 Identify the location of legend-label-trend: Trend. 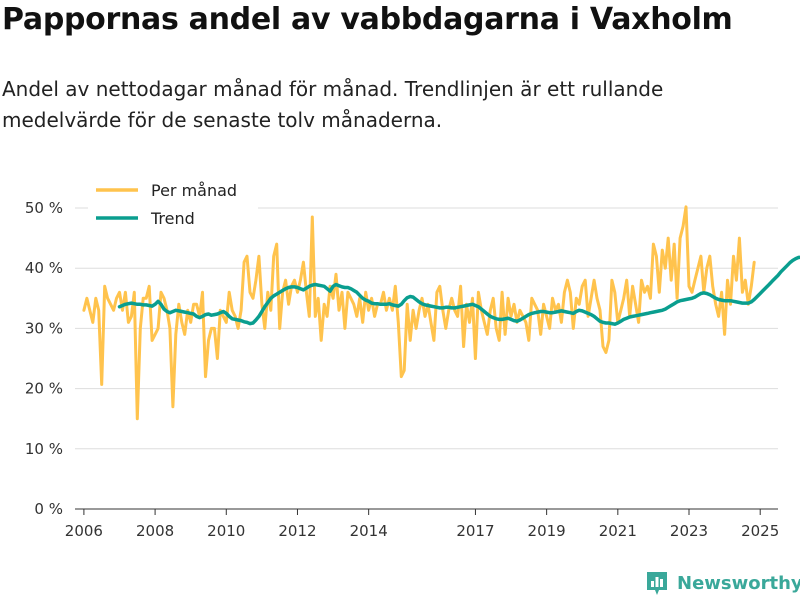
(172, 218).